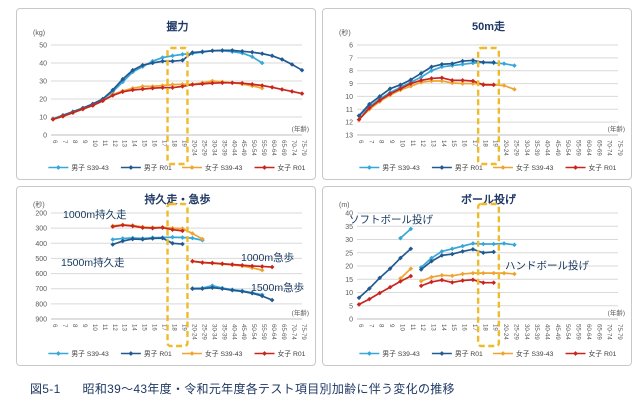 The width and height of the screenshot is (640, 410). Describe the element at coordinates (300, 312) in the screenshot. I see `x-axis-age-label: (年齢)` at that location.